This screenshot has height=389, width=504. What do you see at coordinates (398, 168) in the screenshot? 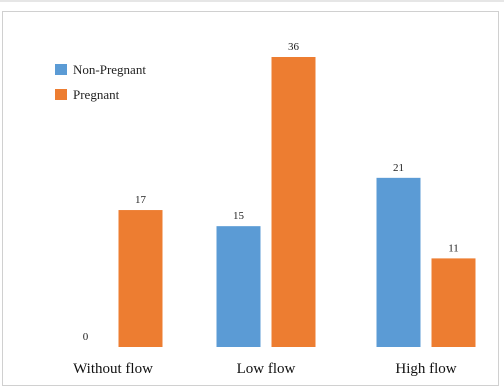
I see `value-label-non-pregnant-high-flow: 21` at bounding box center [398, 168].